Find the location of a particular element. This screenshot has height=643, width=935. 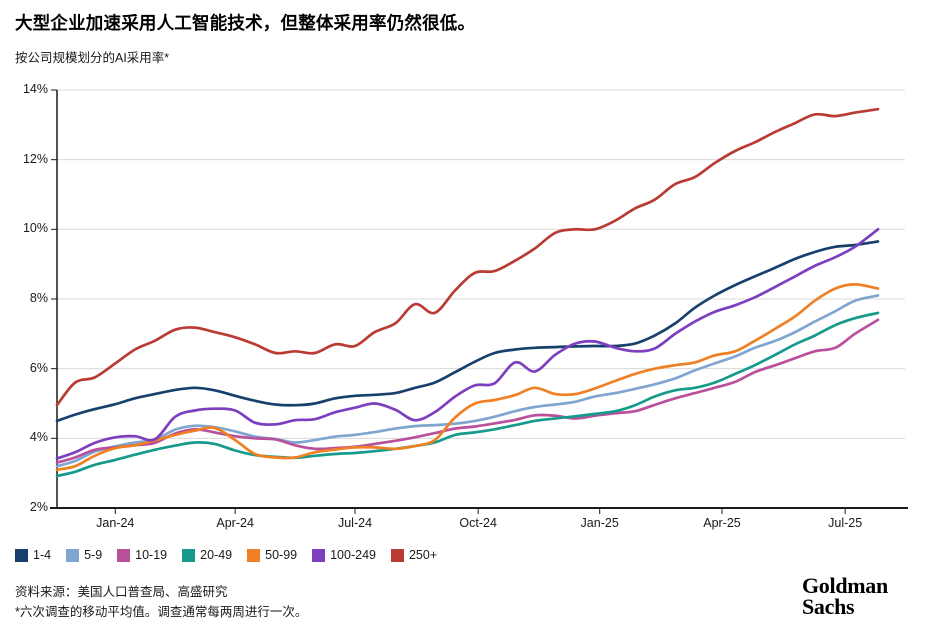

page-title: 大型企业加速采用人工智能技术，但整体采用率仍然很低。 is located at coordinates (245, 23).